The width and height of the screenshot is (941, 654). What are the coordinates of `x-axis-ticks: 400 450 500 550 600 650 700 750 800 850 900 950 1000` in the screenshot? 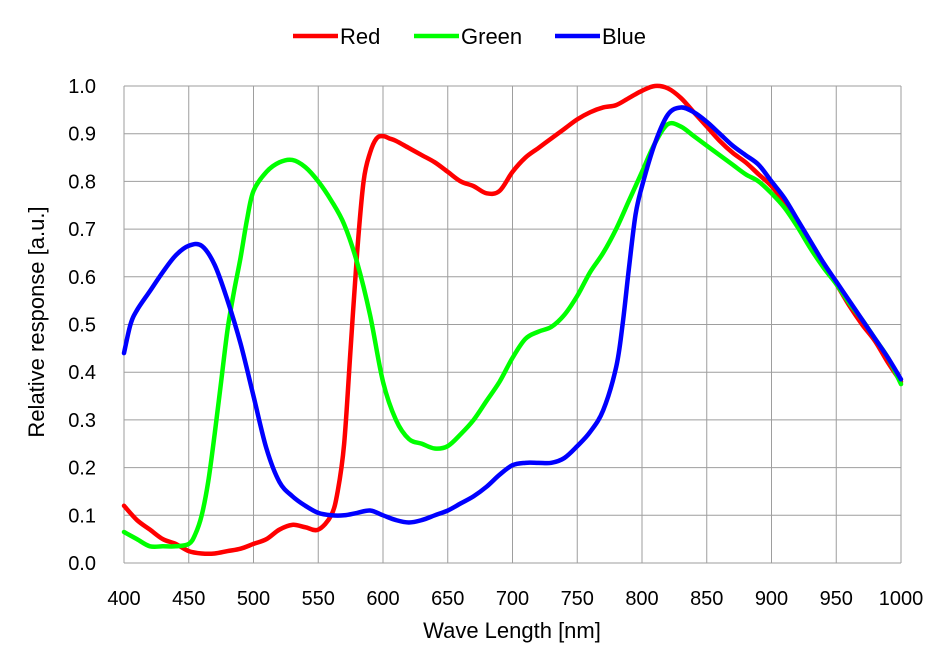 It's located at (515, 599).